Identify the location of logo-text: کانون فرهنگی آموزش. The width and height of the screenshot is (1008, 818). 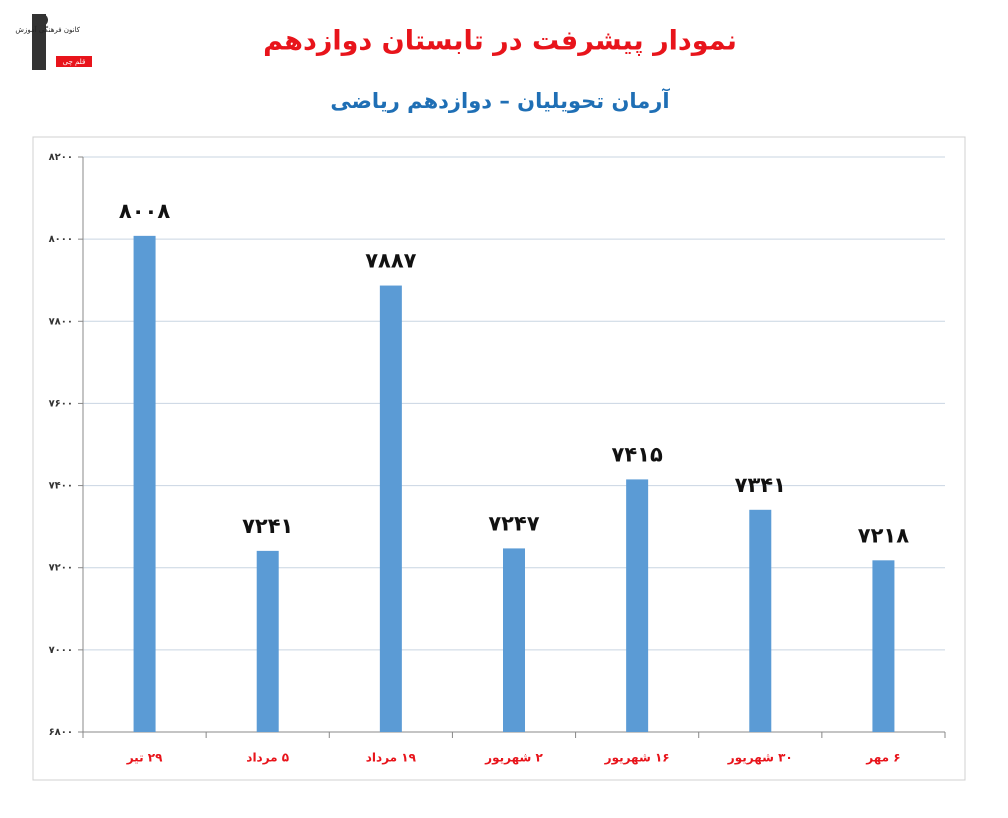
(47, 29).